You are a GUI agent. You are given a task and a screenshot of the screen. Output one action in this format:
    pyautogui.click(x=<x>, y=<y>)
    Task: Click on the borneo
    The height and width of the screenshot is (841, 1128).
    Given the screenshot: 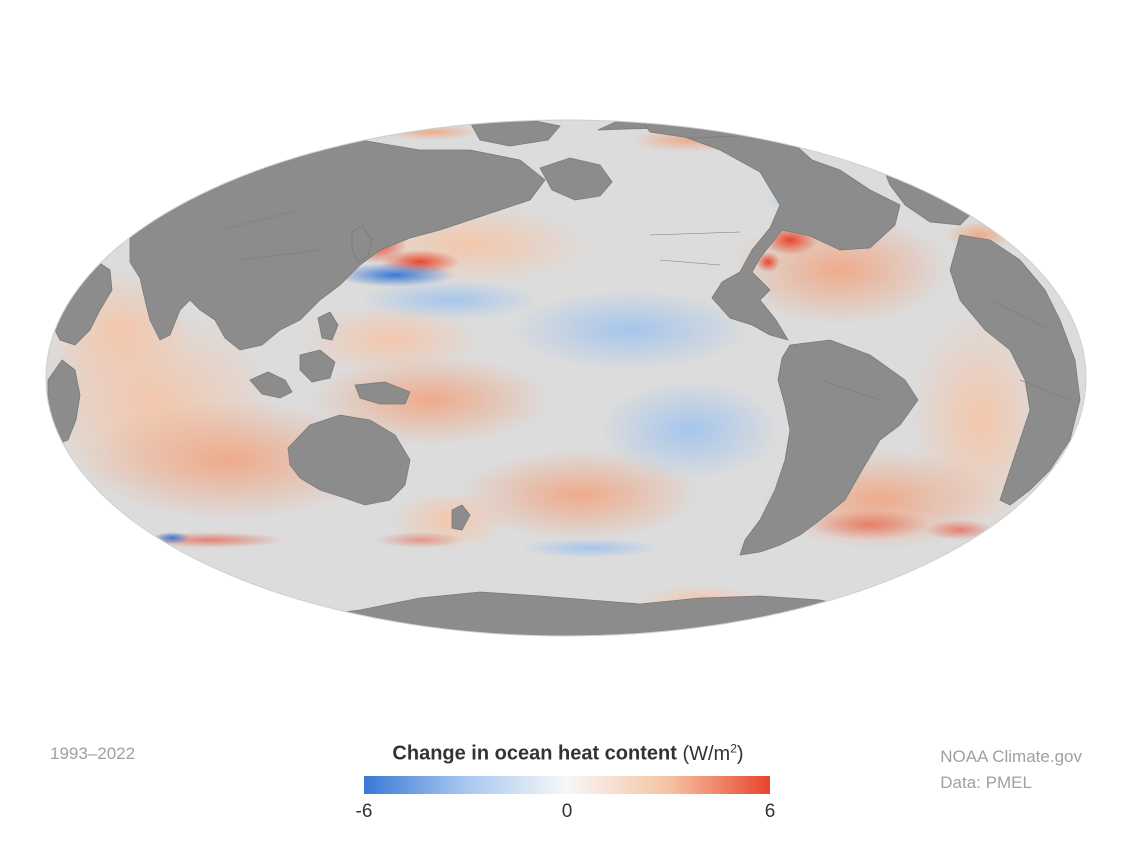 What is the action you would take?
    pyautogui.click(x=317, y=366)
    